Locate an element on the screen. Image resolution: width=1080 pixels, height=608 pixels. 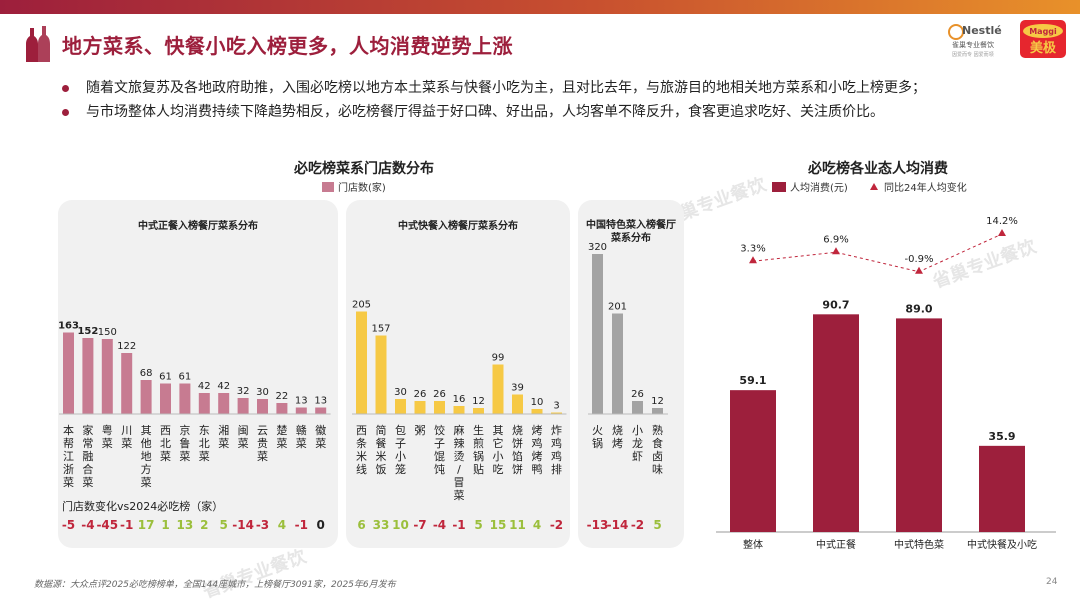
change-value-label: 10 is located at coordinates (400, 525).